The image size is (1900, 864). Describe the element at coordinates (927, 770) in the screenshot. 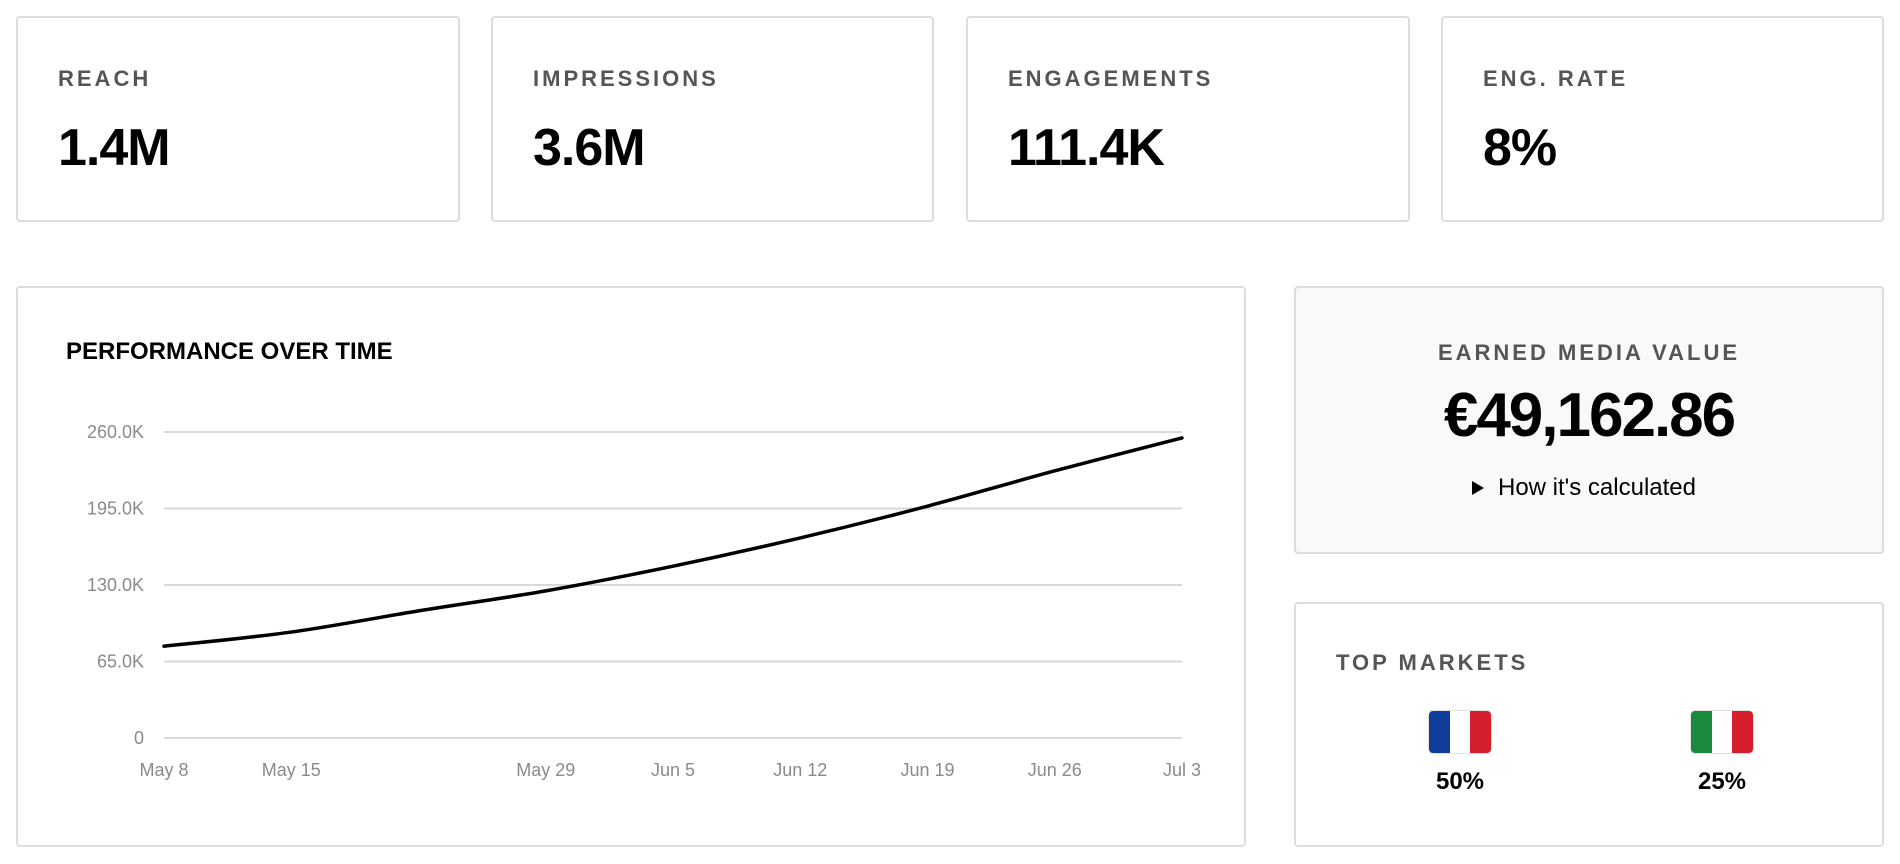

I see `x-tick-label: Jun 19` at that location.